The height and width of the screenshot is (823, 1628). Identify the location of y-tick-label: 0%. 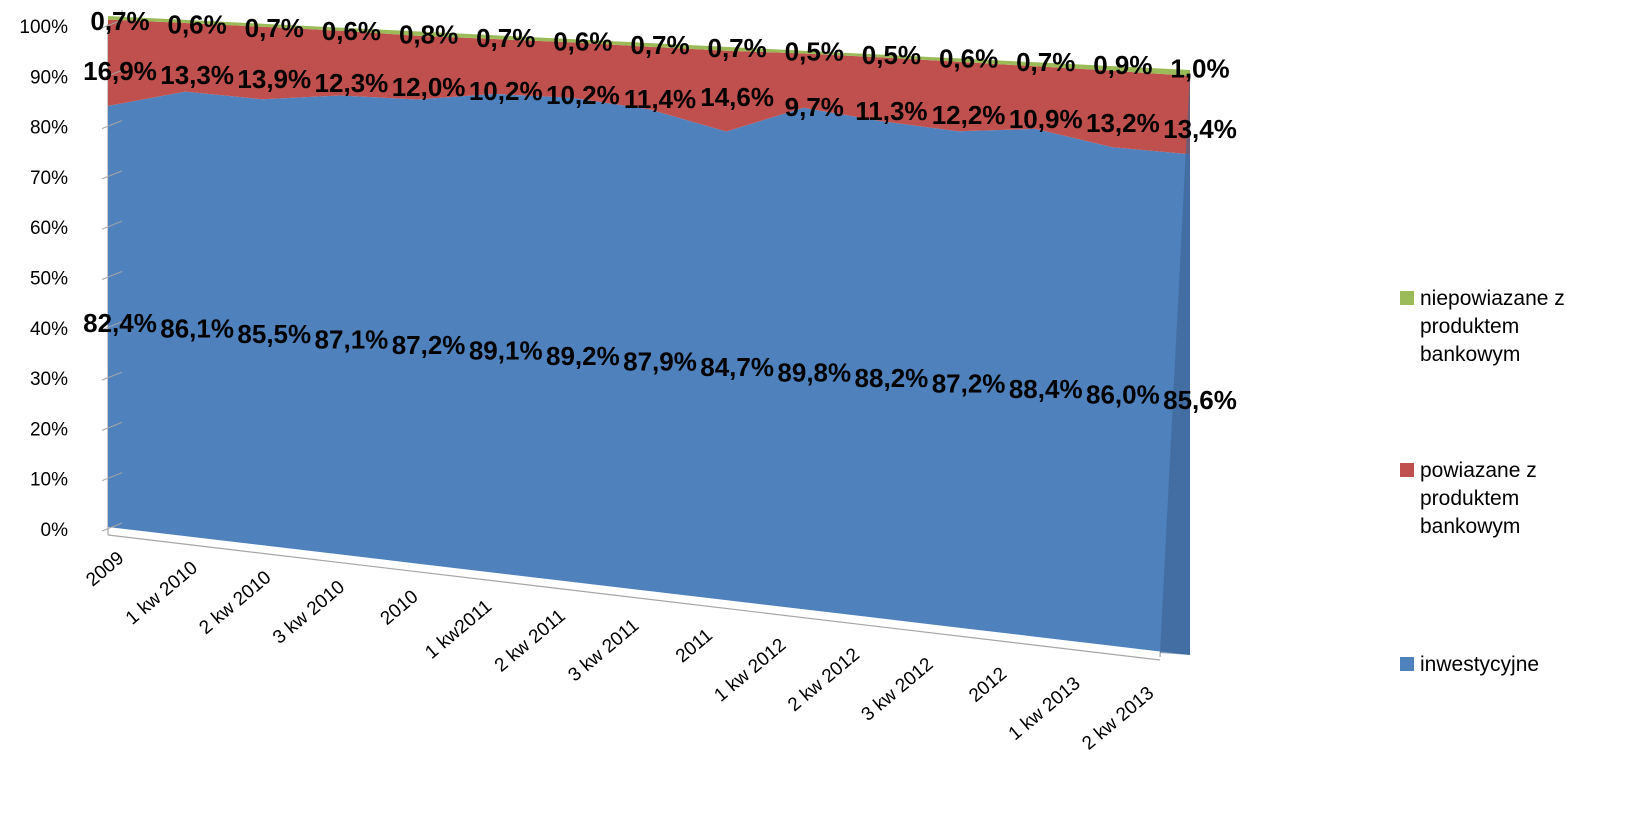
(55, 530).